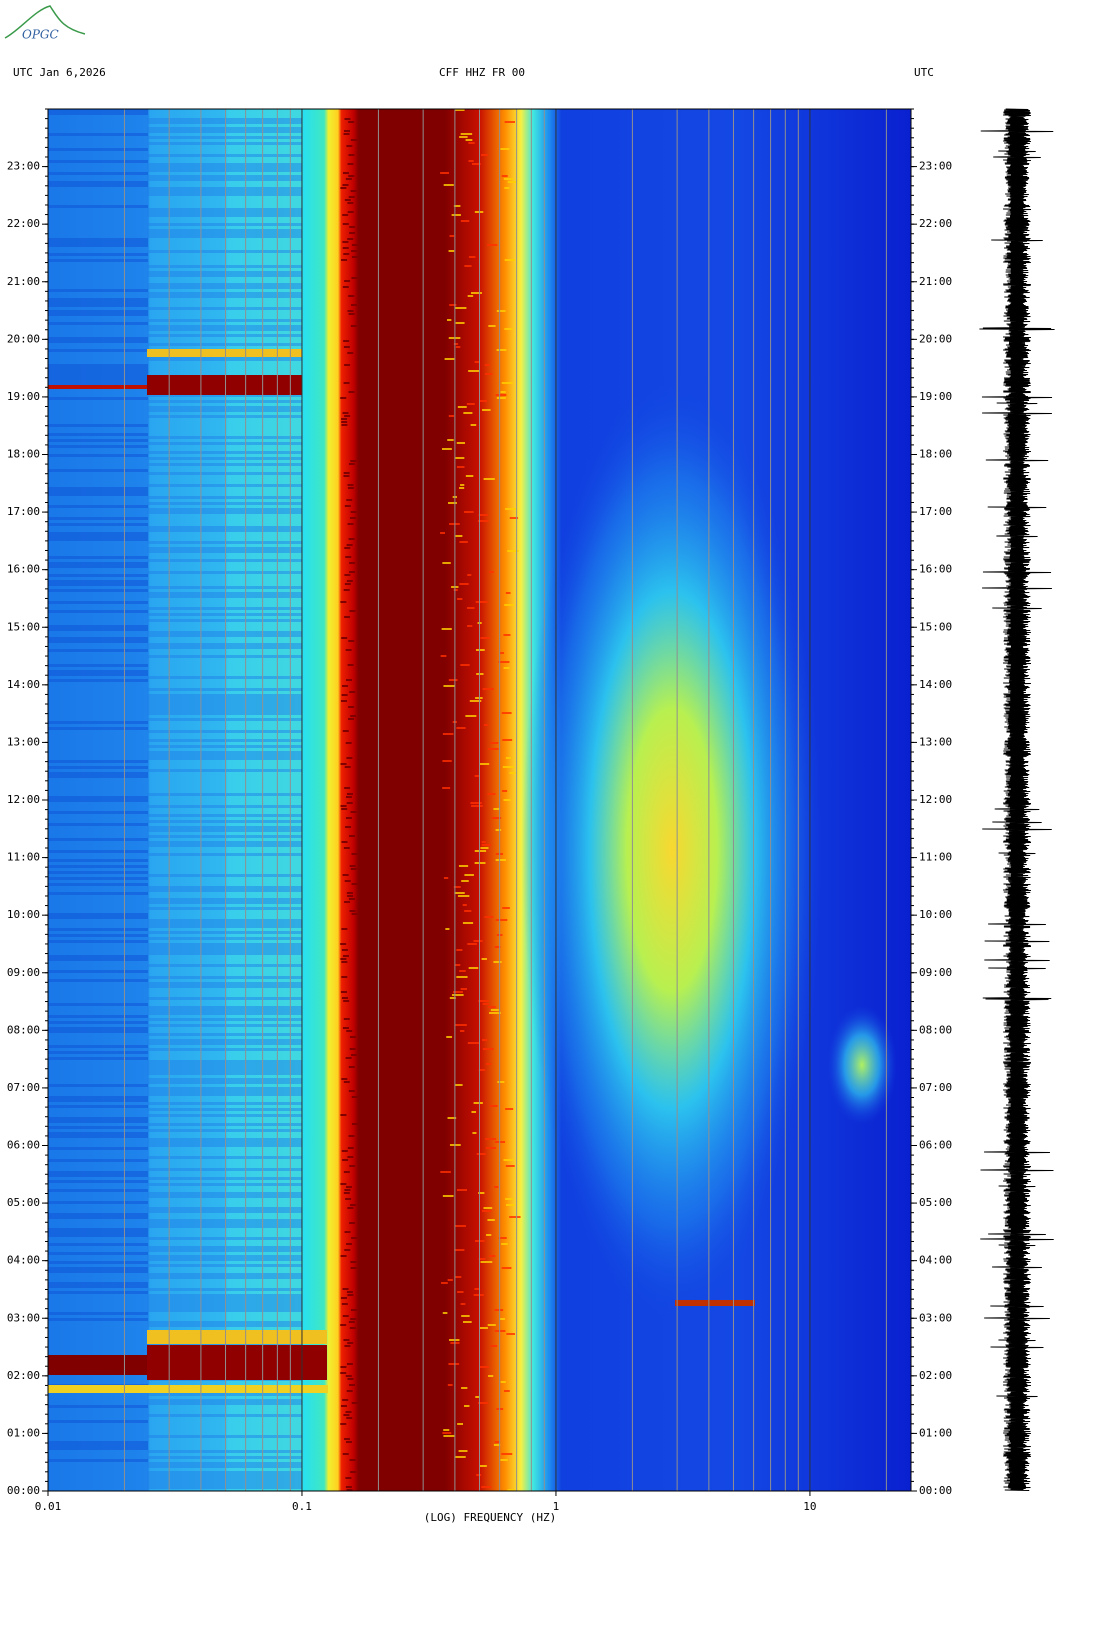 Image resolution: width=1102 pixels, height=1634 pixels. Describe the element at coordinates (237, 1337) in the screenshot. I see `event` at that location.